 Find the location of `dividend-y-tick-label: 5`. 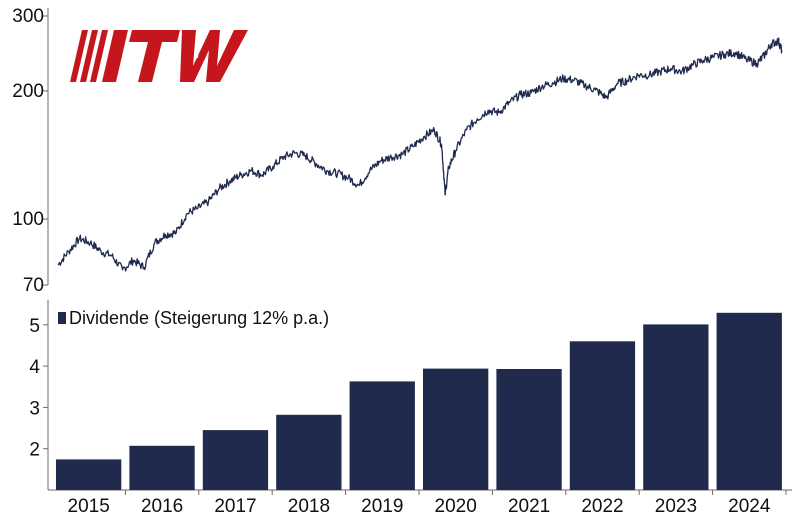

dividend-y-tick-label: 5 is located at coordinates (34, 326).